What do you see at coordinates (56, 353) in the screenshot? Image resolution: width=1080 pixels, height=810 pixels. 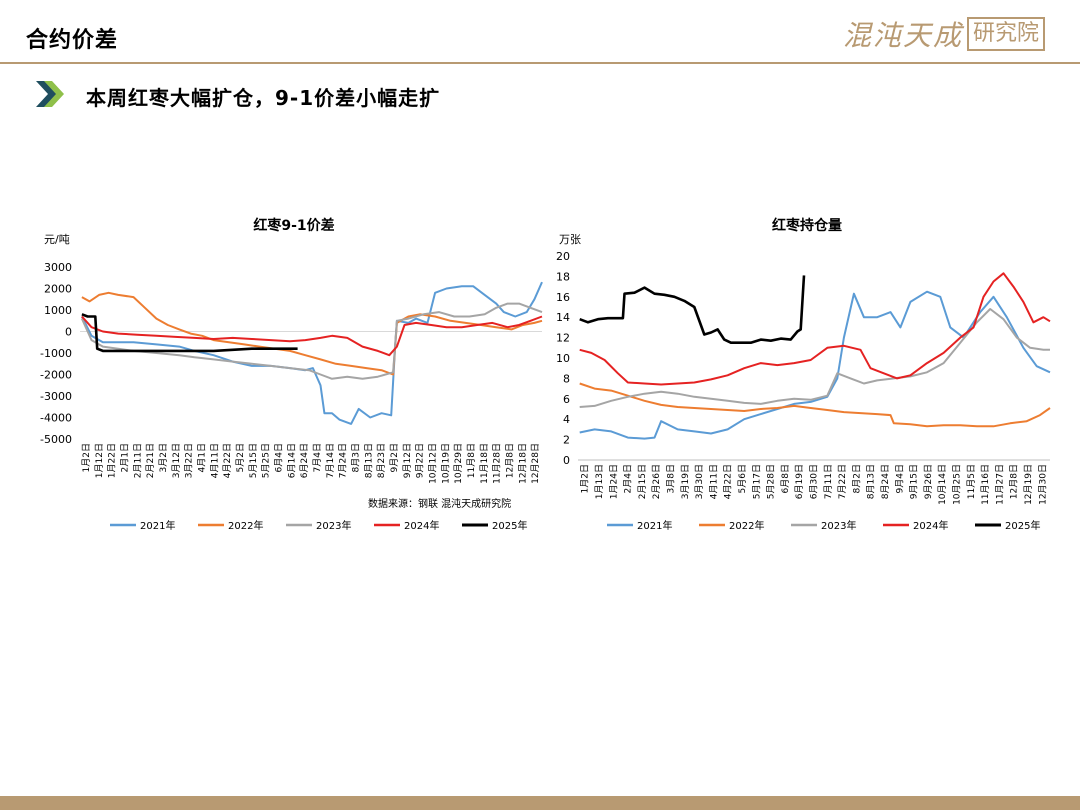 I see `y-tick-label: -1000` at bounding box center [56, 353].